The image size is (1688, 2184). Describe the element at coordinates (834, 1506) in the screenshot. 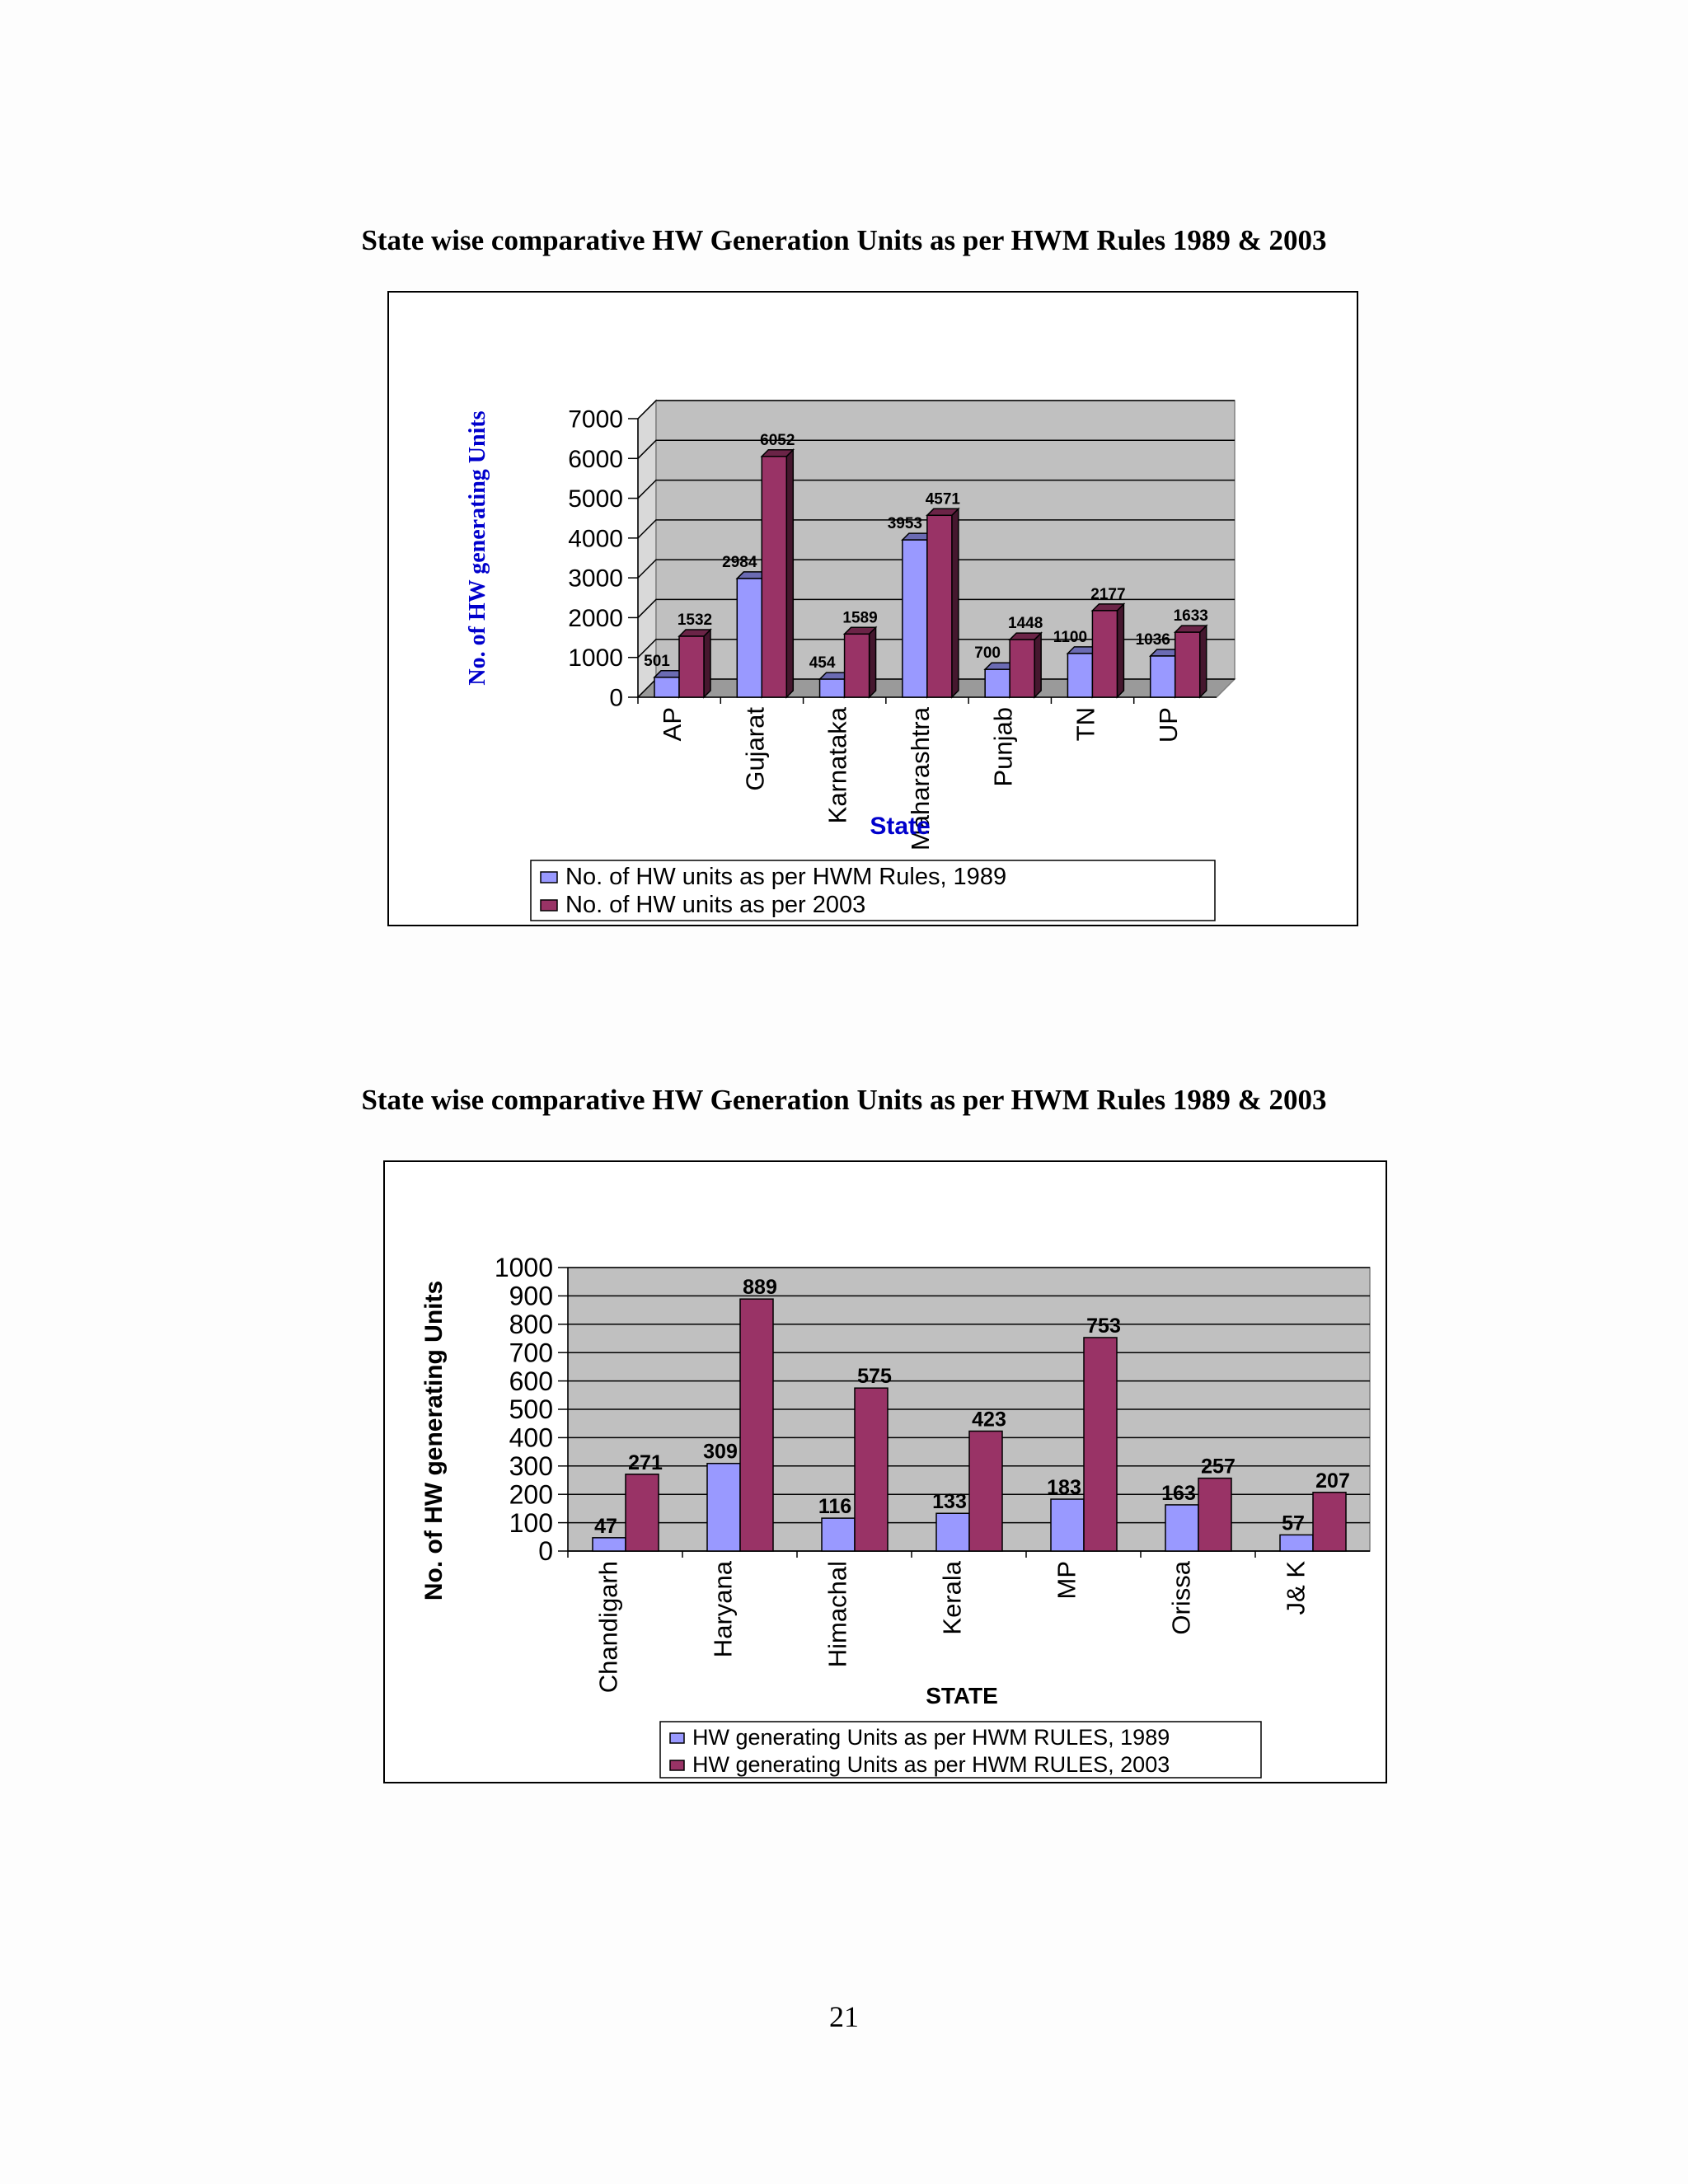

I see `data-label: 116` at that location.